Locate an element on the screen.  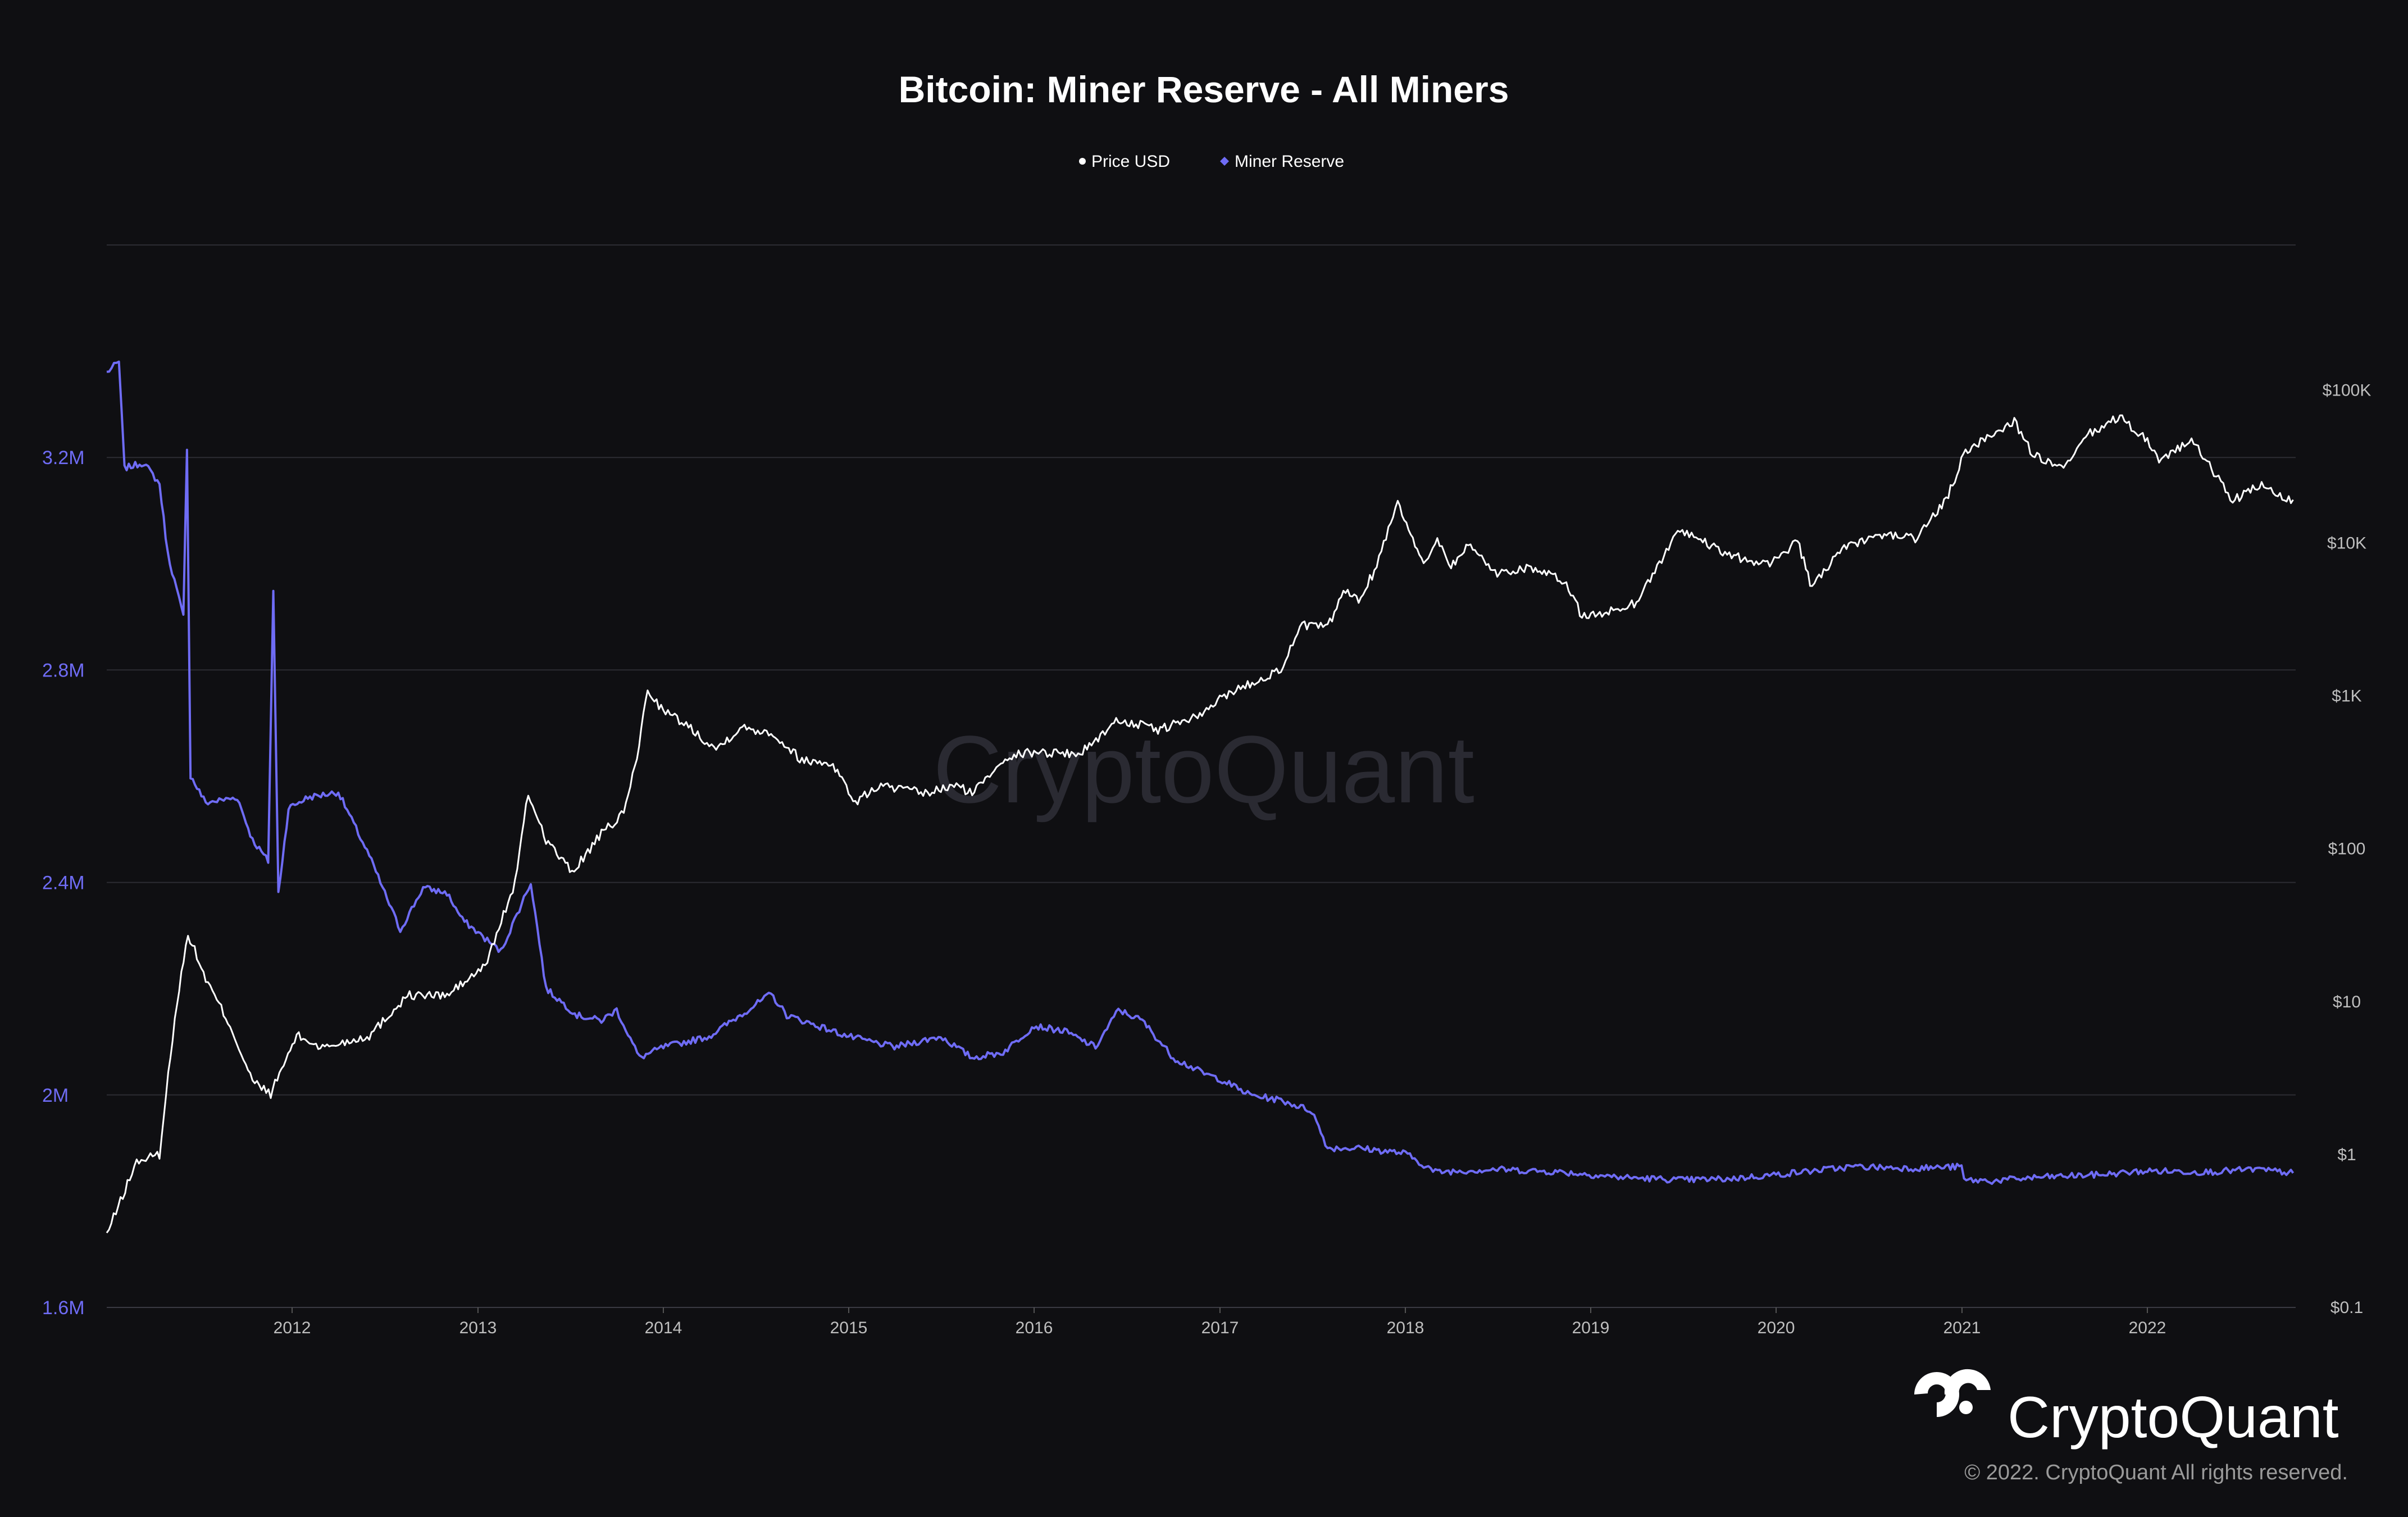
watermark: CryptoQuant is located at coordinates (1203, 769).